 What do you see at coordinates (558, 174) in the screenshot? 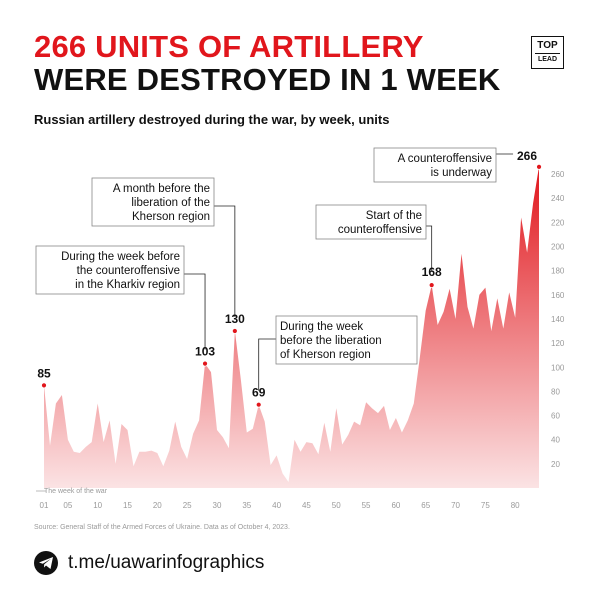
I see `y-tick-label: 260` at bounding box center [558, 174].